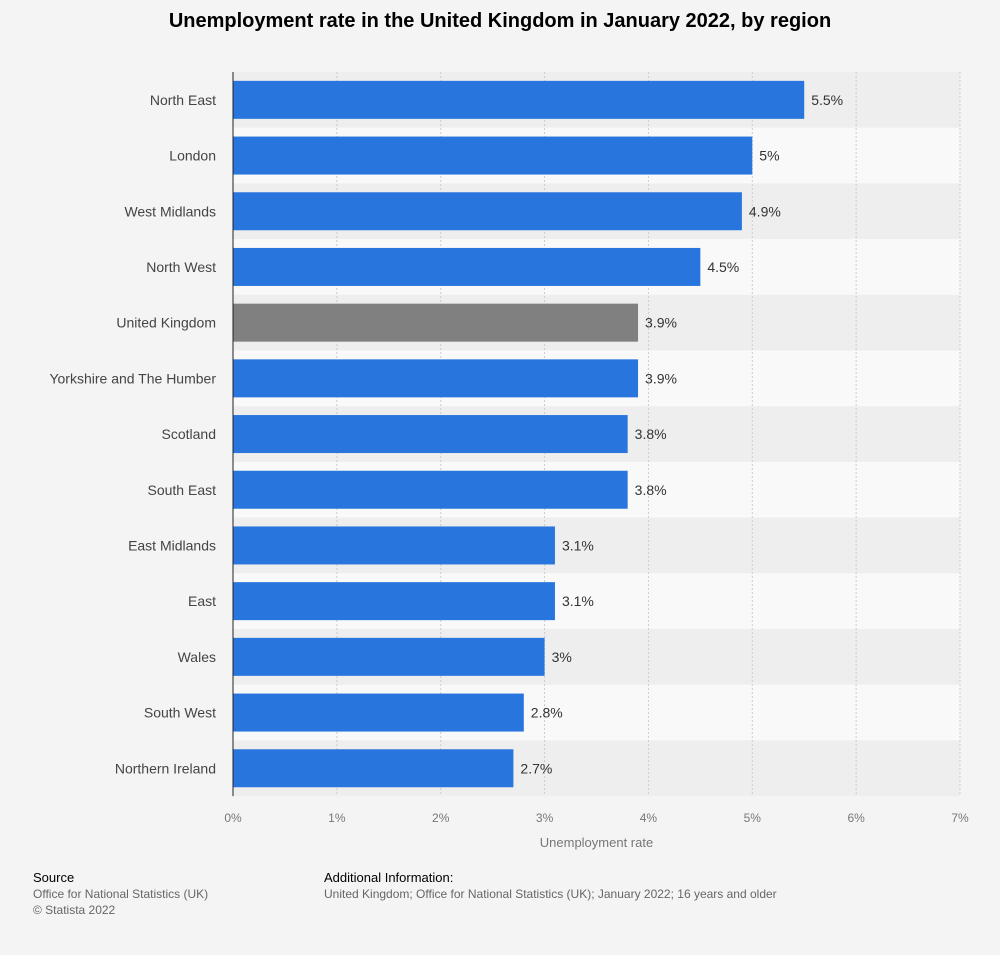 This screenshot has height=955, width=1000. I want to click on category-label: Scotland, so click(189, 434).